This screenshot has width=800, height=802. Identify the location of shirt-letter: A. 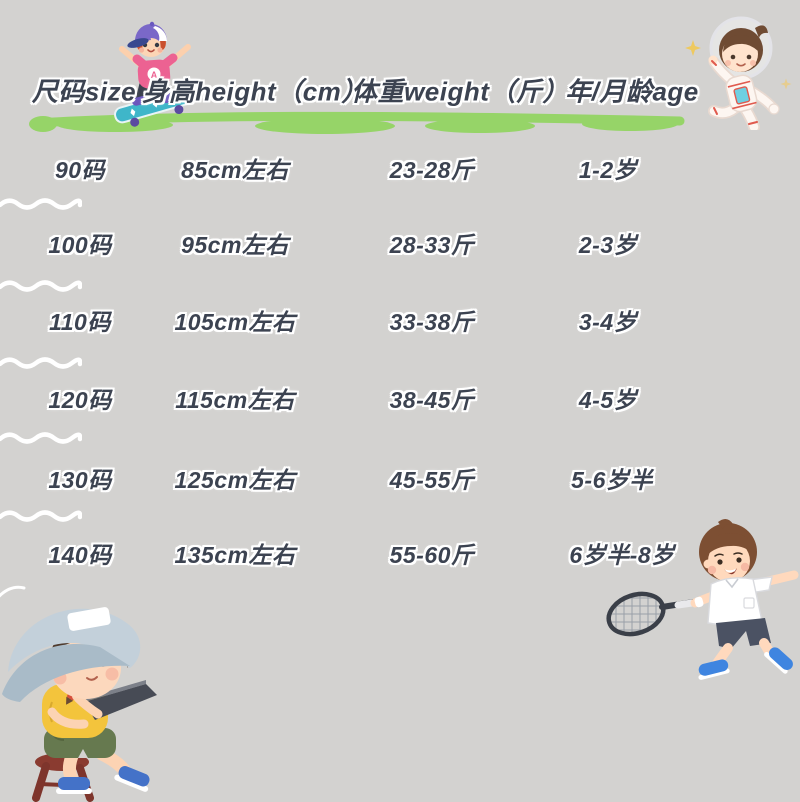
(154, 75).